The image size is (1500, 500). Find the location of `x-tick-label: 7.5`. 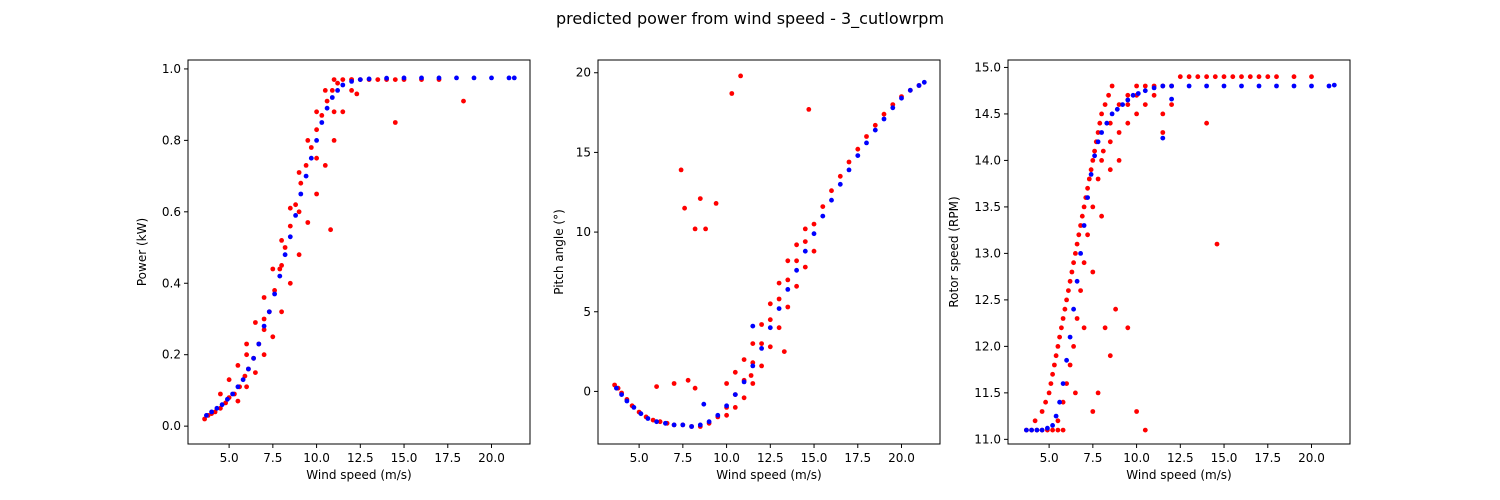

x-tick-label: 7.5 is located at coordinates (1092, 458).